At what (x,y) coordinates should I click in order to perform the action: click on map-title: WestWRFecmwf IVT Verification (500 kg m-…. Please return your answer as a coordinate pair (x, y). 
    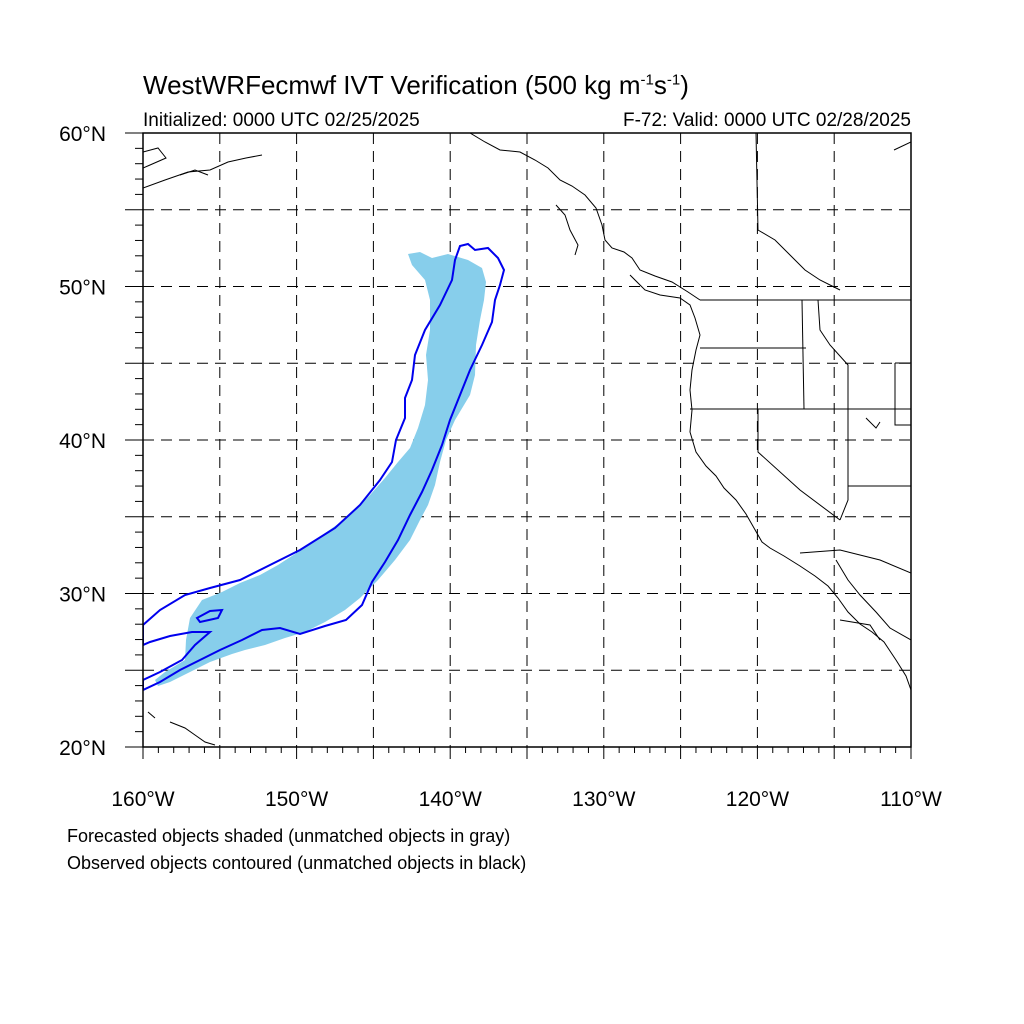
    Looking at the image, I should click on (416, 85).